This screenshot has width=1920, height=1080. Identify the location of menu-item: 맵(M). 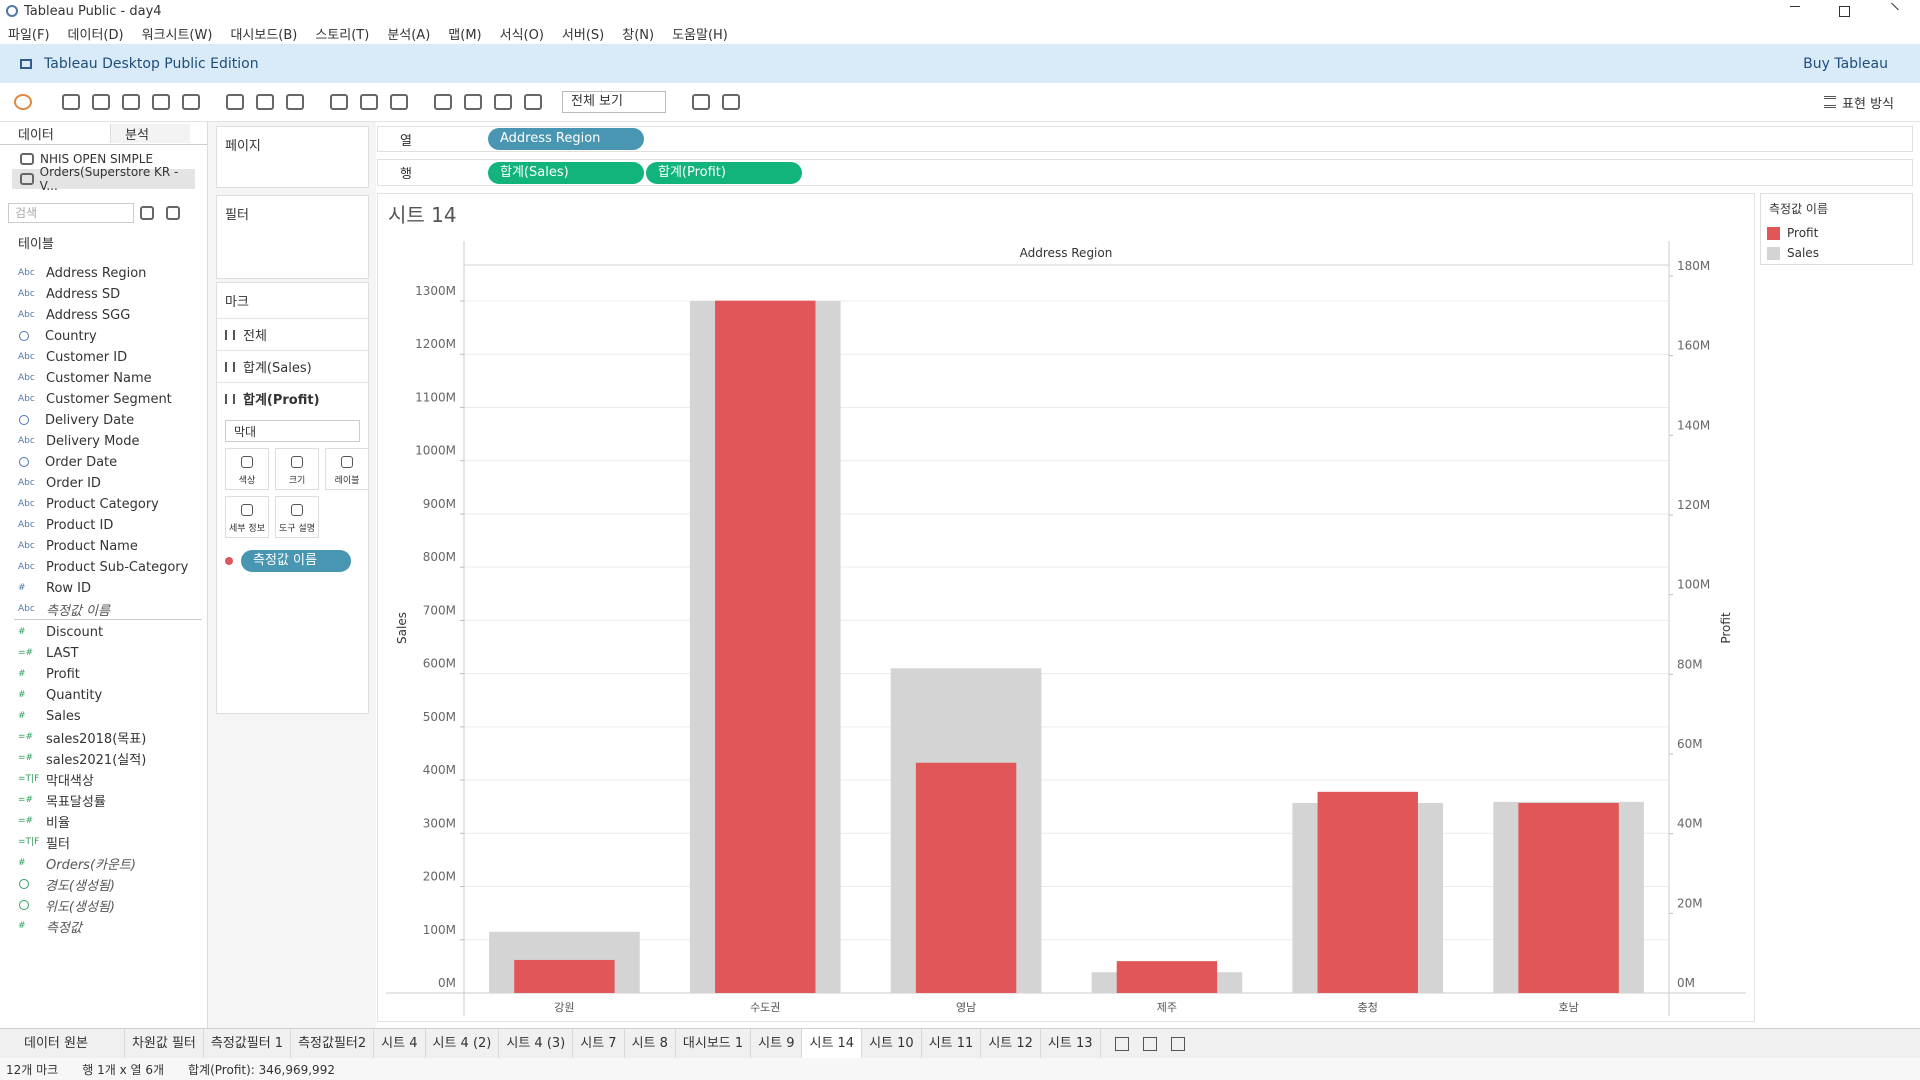
(465, 35).